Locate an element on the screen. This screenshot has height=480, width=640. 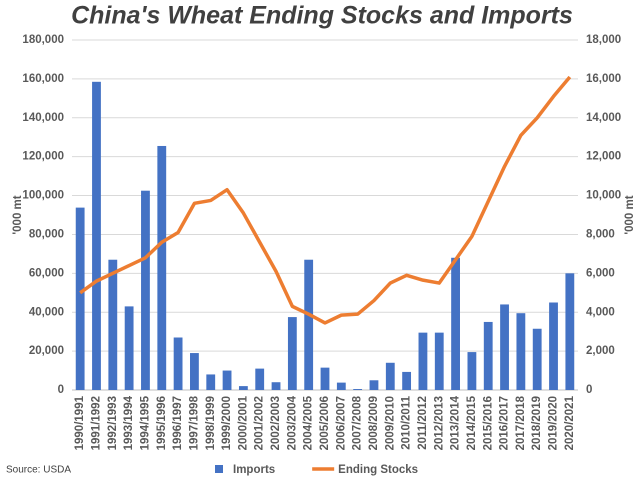
y2-tick-label: 10,000 is located at coordinates (603, 196).